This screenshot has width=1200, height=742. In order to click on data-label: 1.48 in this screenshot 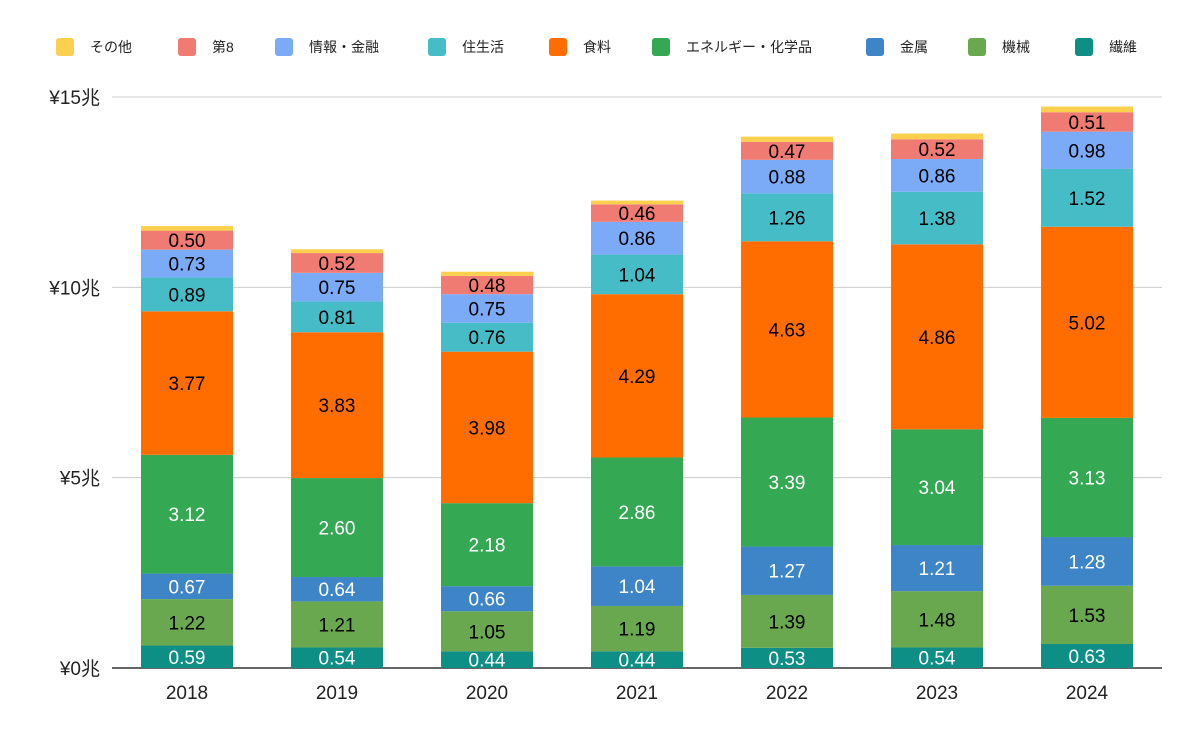, I will do `click(937, 620)`.